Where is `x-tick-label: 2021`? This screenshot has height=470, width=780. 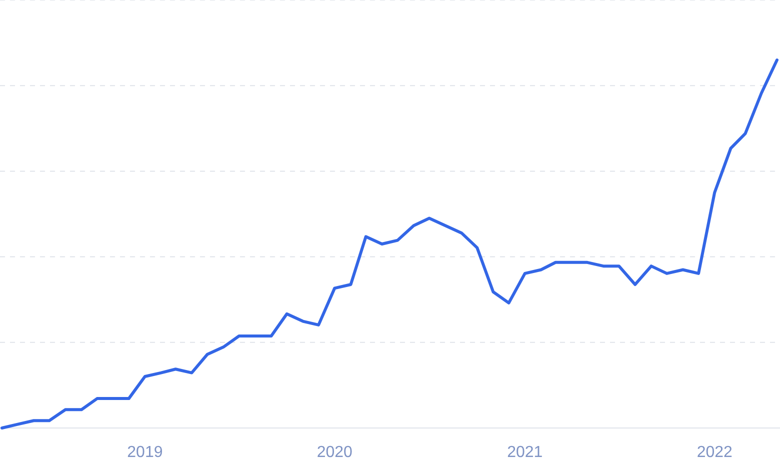
x-tick-label: 2021 is located at coordinates (525, 452).